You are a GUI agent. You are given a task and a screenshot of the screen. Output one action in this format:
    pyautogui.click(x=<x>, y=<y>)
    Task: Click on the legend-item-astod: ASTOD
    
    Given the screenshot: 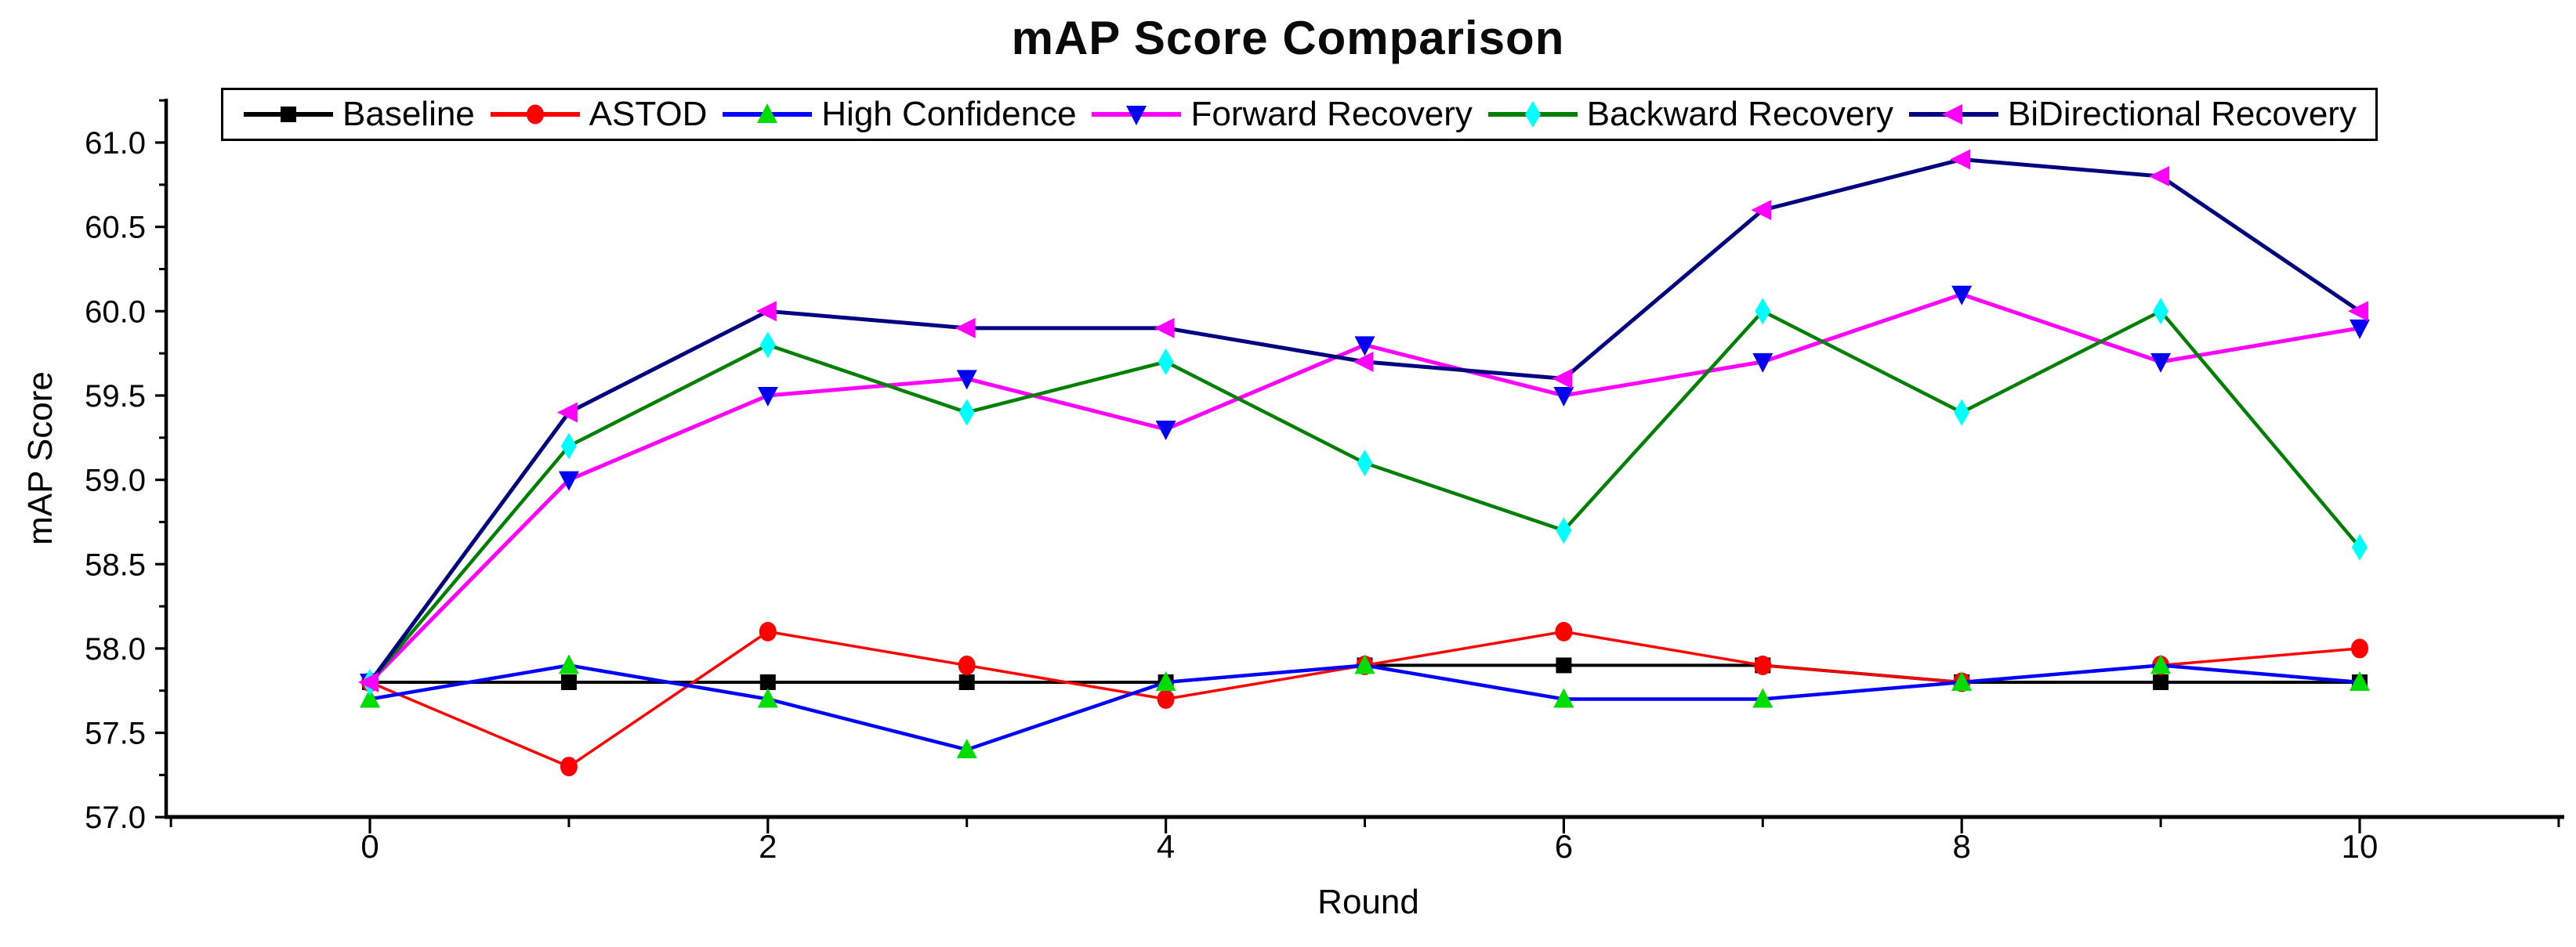 What is the action you would take?
    pyautogui.click(x=598, y=114)
    